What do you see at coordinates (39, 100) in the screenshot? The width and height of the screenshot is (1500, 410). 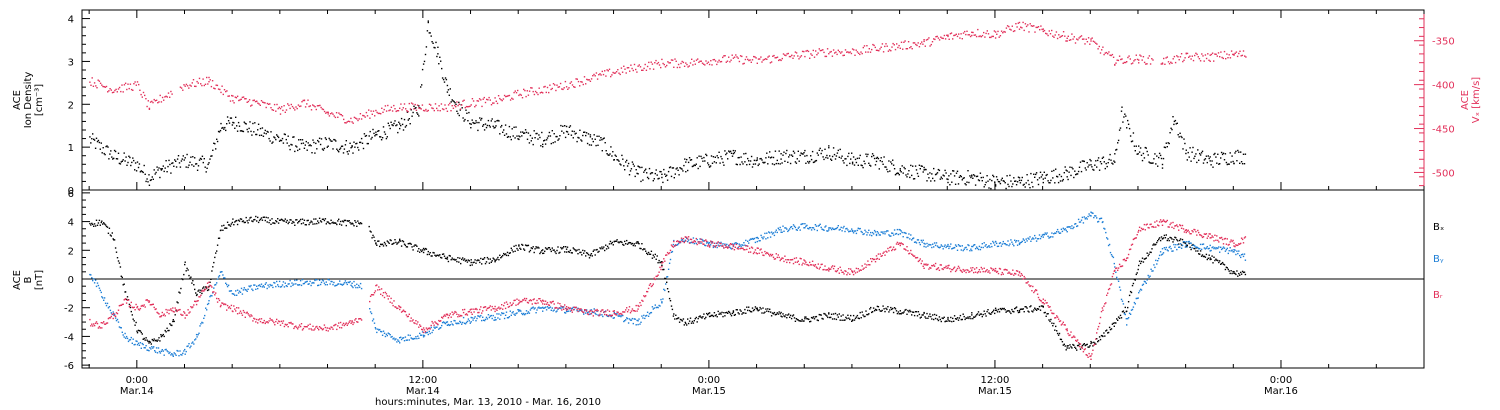 I see `density-axis-label-line: [cm⁻³]` at bounding box center [39, 100].